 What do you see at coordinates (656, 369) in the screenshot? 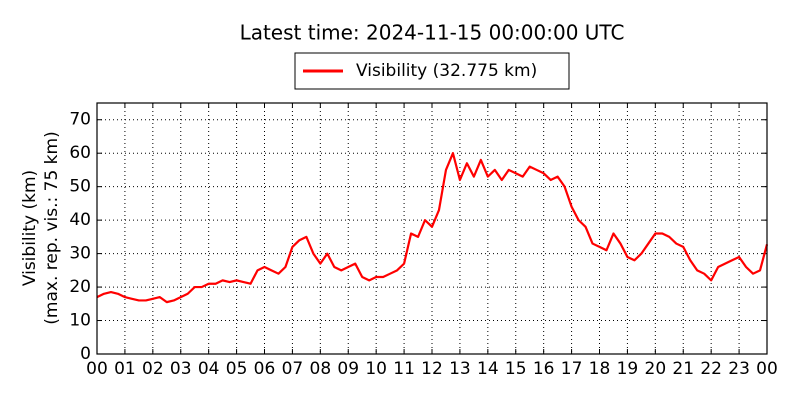
I see `x-tick-label: 20` at bounding box center [656, 369].